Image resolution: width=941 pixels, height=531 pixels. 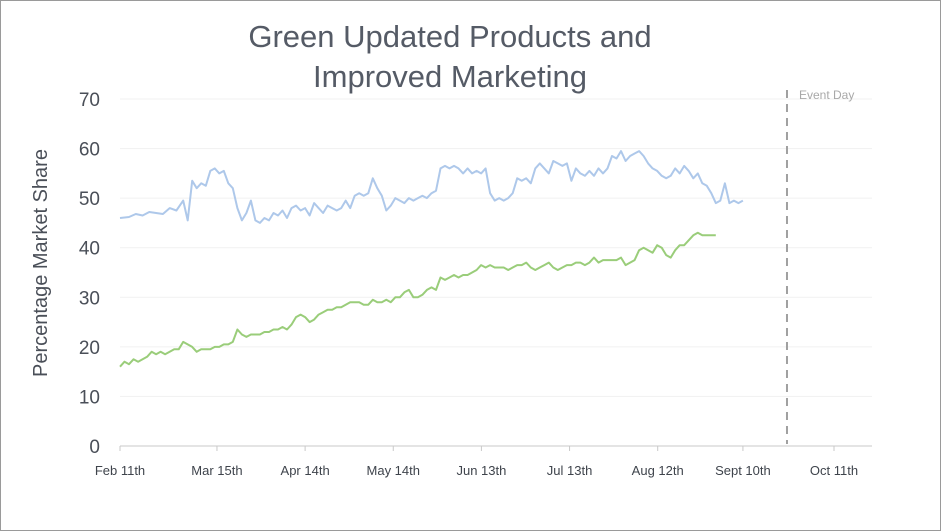 What do you see at coordinates (89, 348) in the screenshot?
I see `y-tick-label: 20` at bounding box center [89, 348].